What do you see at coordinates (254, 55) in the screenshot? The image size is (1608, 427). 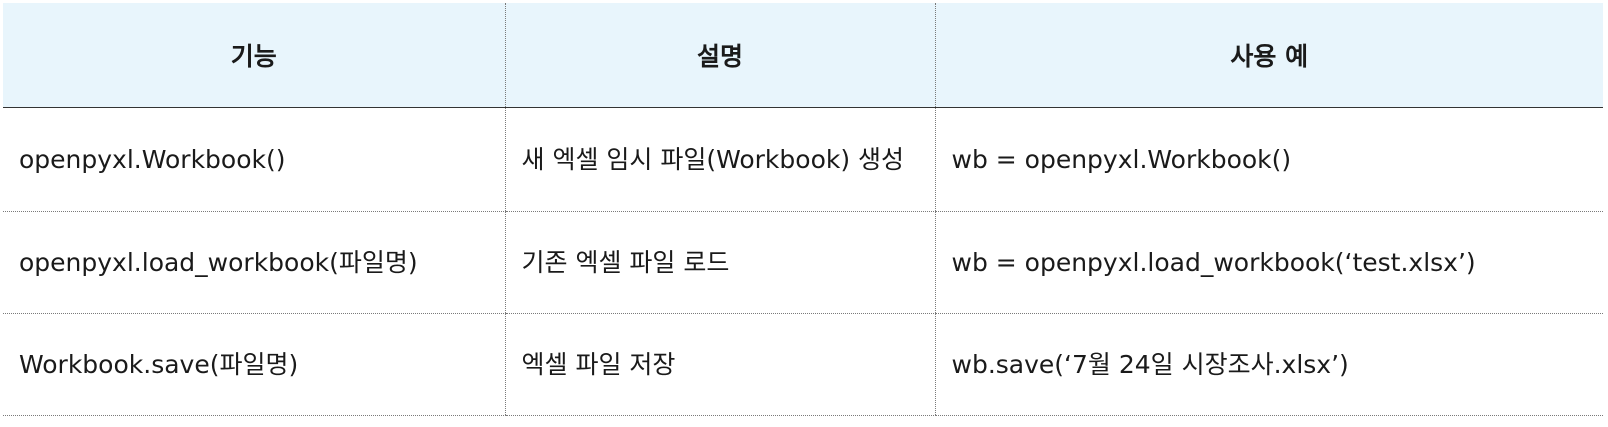 I see `header-function: 기능` at bounding box center [254, 55].